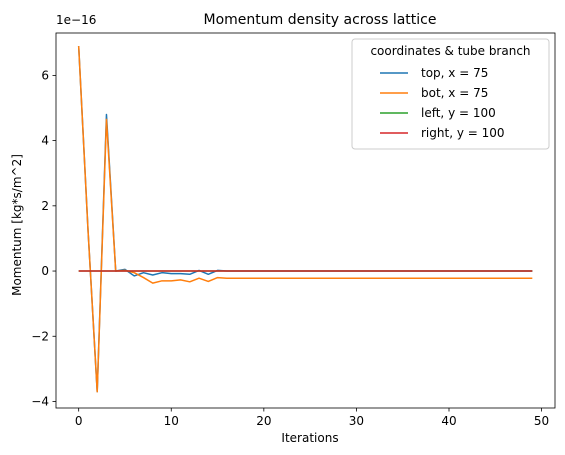 This screenshot has height=455, width=565. Describe the element at coordinates (45, 206) in the screenshot. I see `y-tick-label: 2` at that location.